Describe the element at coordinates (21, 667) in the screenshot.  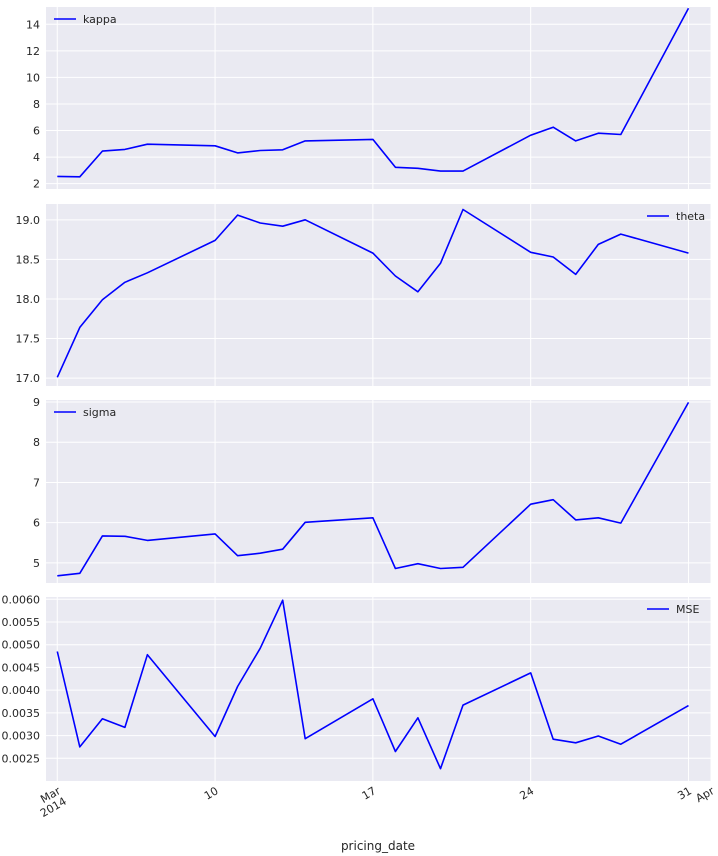
I see `y-tick-label: 0.0045` at that location.